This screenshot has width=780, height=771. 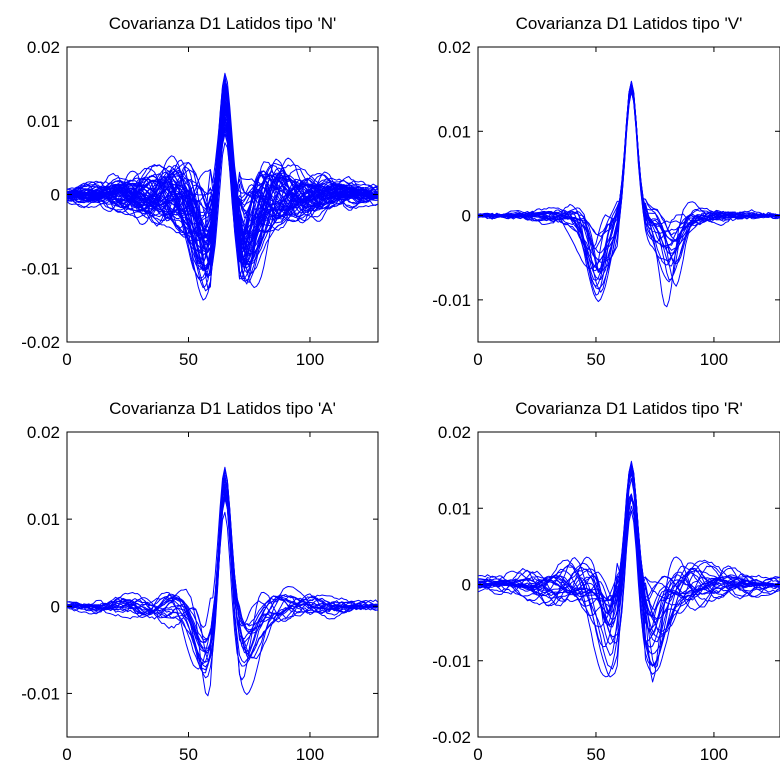 What do you see at coordinates (223, 23) in the screenshot?
I see `subplot-title: Covarianza D1 Latidos tipo 'N'` at bounding box center [223, 23].